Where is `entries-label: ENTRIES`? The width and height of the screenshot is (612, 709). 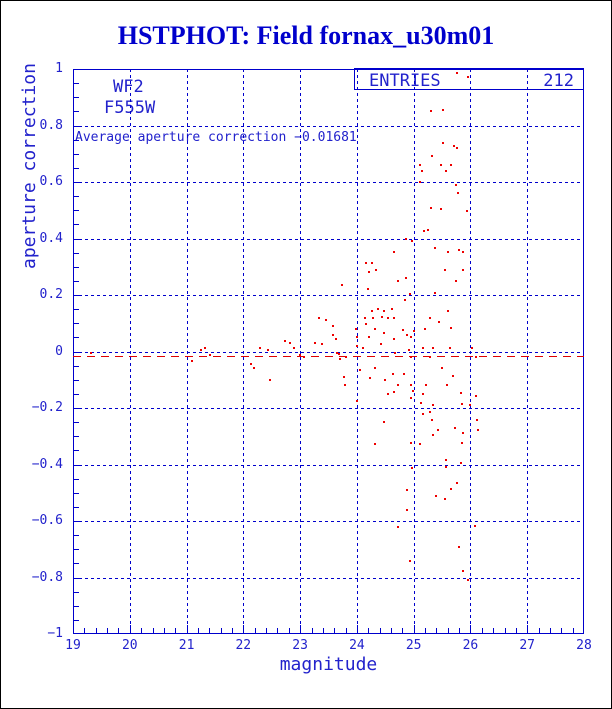
entries-label: ENTRIES is located at coordinates (405, 81).